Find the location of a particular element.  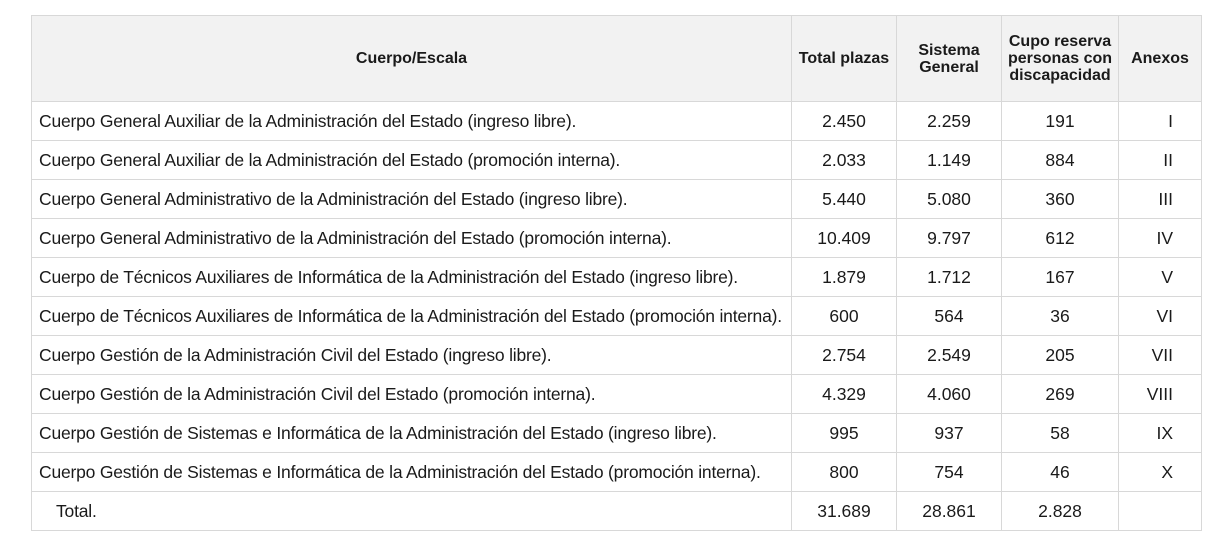

cell-sistema: 937 is located at coordinates (949, 433).